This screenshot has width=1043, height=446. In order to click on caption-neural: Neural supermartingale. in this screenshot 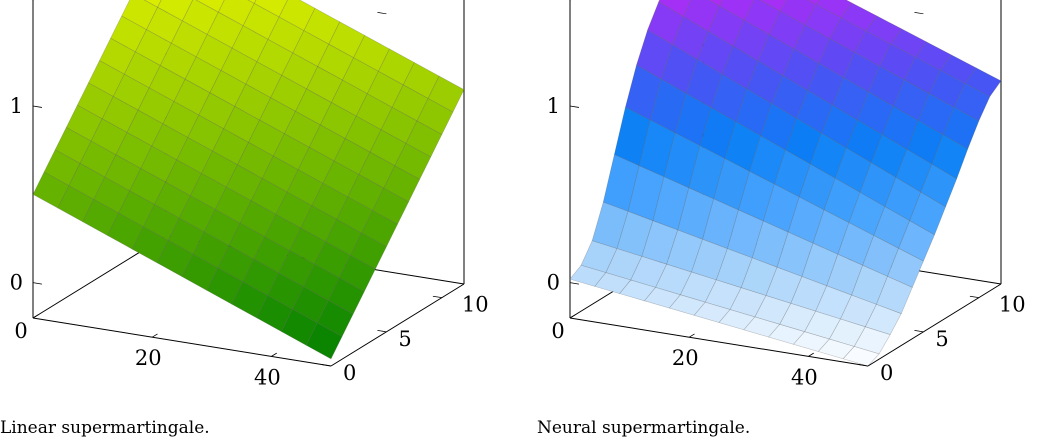, I will do `click(644, 428)`.